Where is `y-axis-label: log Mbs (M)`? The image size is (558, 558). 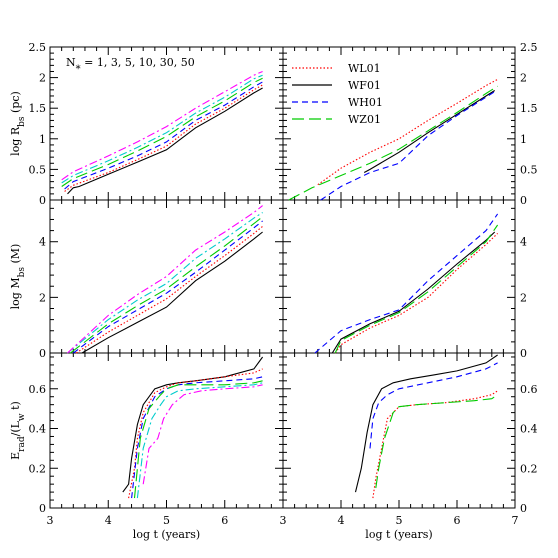
y-axis-label: log Mbs (M) is located at coordinates (18, 277).